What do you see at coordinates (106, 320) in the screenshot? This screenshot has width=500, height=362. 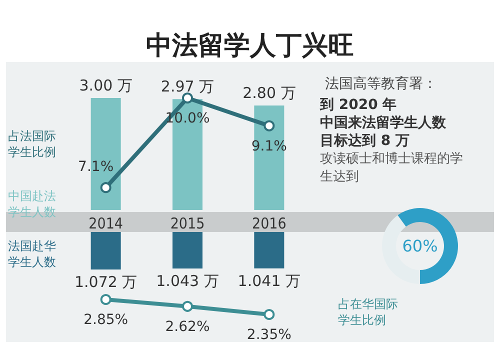 I see `data-label: 2.85%` at bounding box center [106, 320].